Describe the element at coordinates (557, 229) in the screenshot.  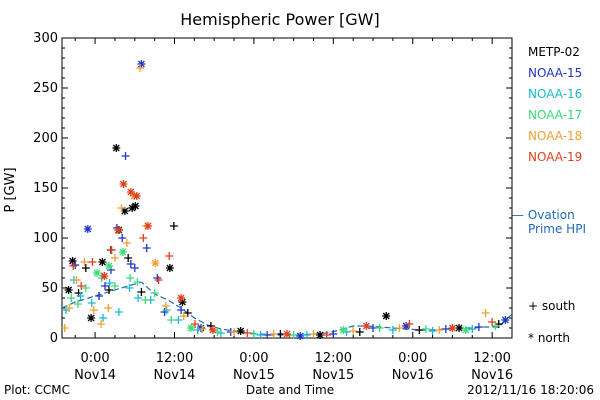
I see `legend-hpi-line2: Prime HPI` at that location.